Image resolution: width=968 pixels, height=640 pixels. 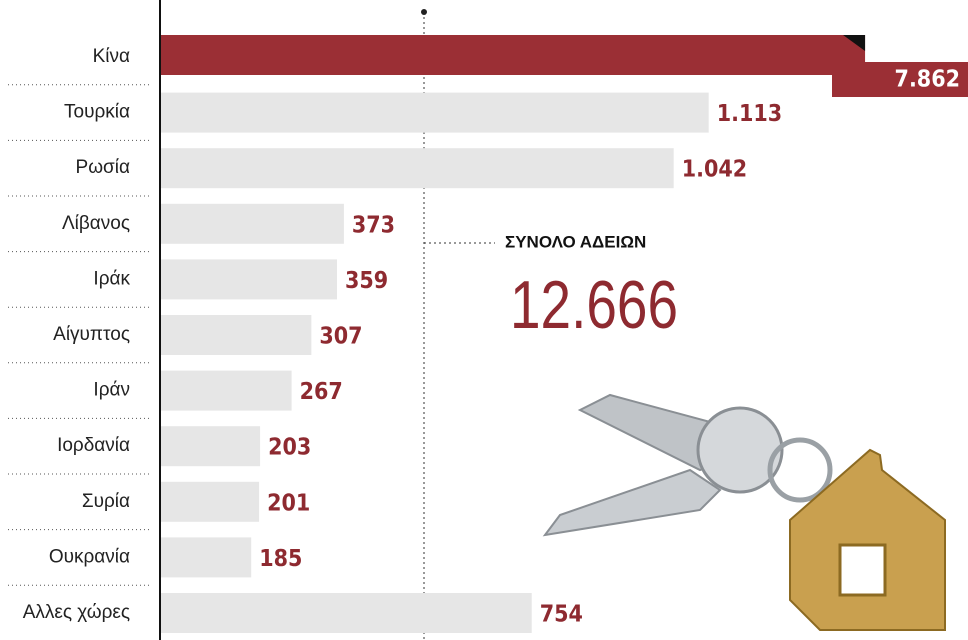 What do you see at coordinates (96, 223) in the screenshot?
I see `category-label: Λίβανος` at bounding box center [96, 223].